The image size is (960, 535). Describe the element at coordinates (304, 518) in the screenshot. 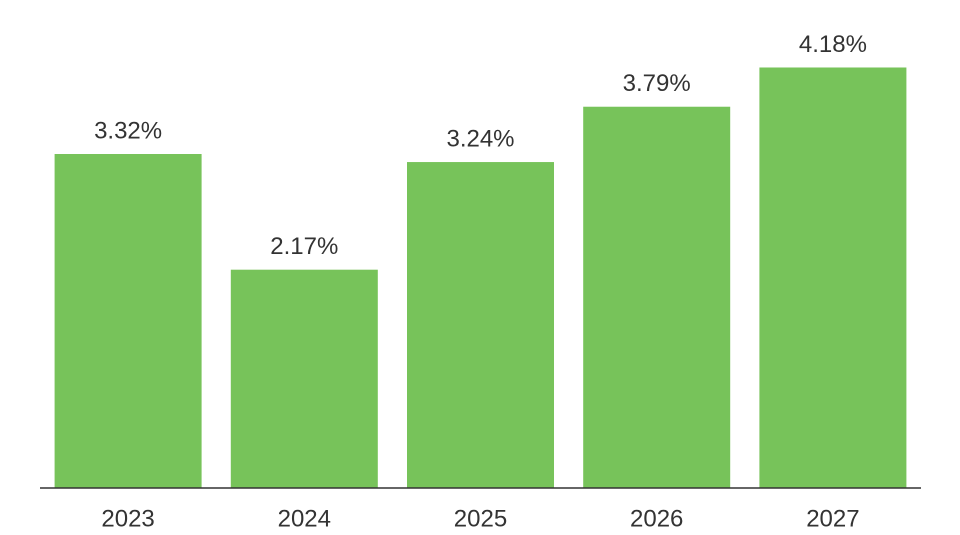

I see `x-tick-label: 2024` at that location.